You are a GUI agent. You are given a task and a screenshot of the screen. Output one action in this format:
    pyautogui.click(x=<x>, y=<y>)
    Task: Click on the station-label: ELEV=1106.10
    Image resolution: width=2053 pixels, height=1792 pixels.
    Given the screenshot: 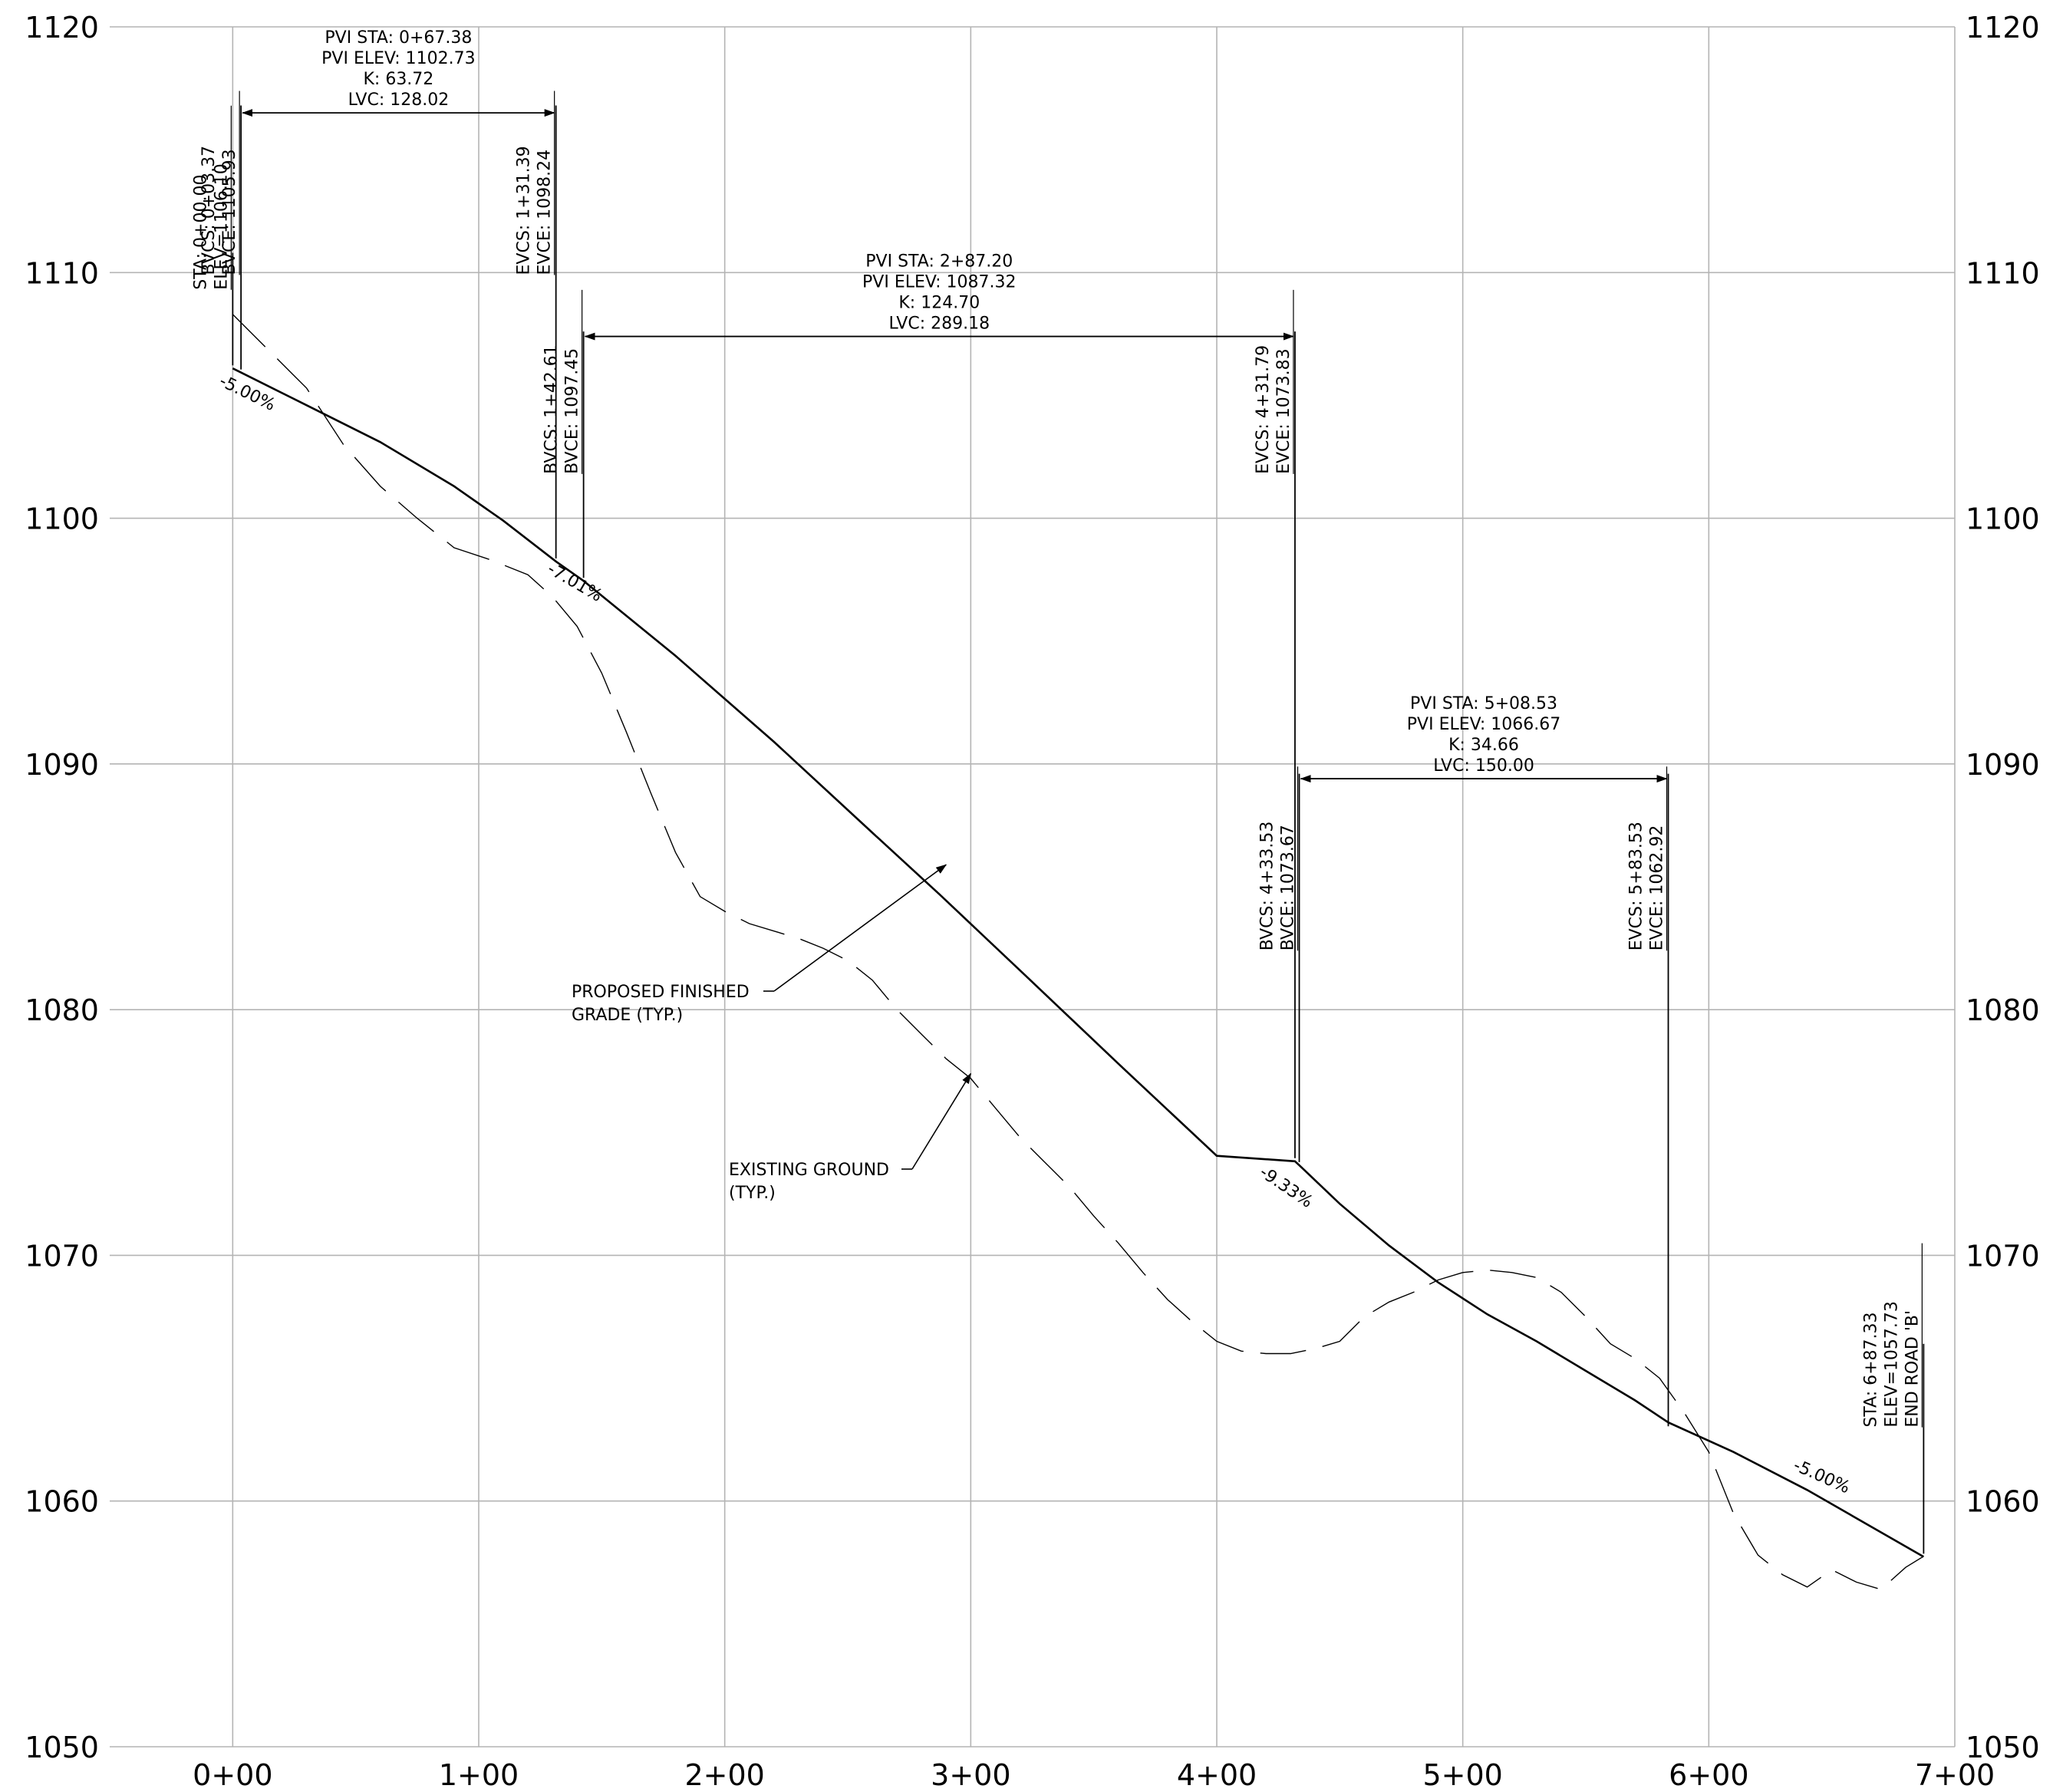 What is the action you would take?
    pyautogui.click(x=221, y=226)
    